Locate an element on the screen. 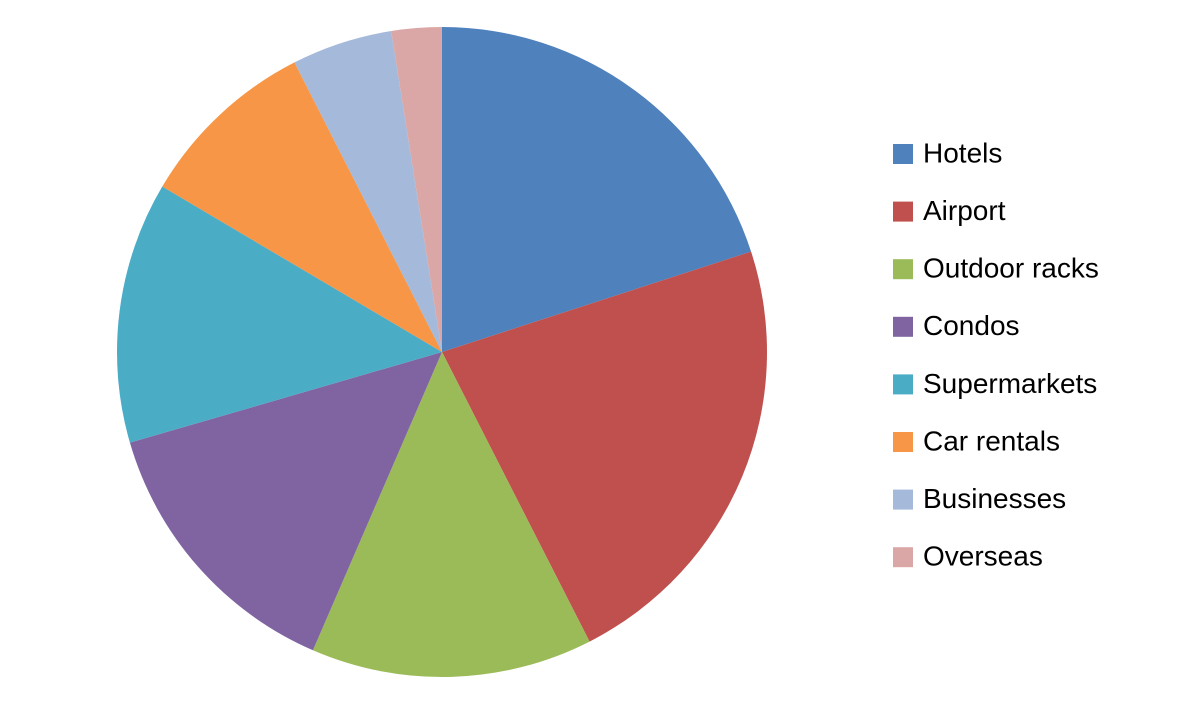 The height and width of the screenshot is (709, 1181). legend-label: Condos is located at coordinates (971, 325).